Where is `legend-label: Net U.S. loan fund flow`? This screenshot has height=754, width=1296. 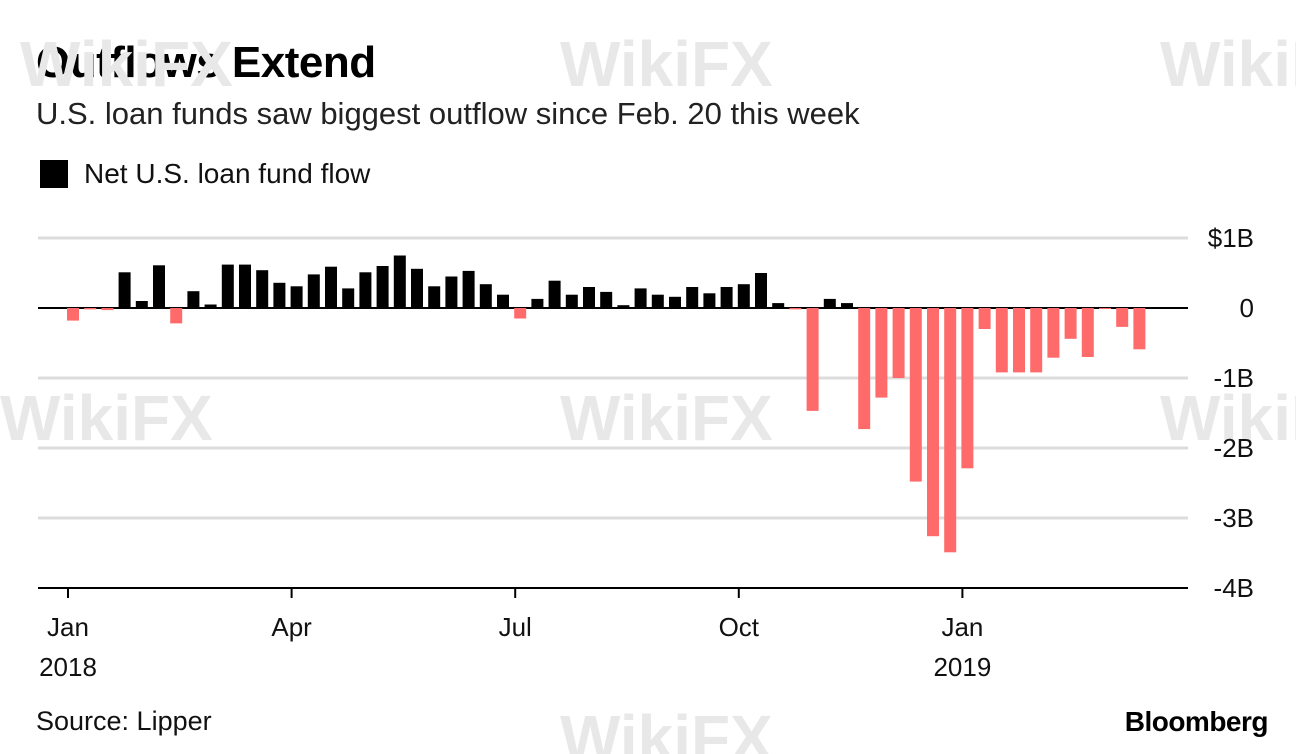 legend-label: Net U.S. loan fund flow is located at coordinates (227, 173).